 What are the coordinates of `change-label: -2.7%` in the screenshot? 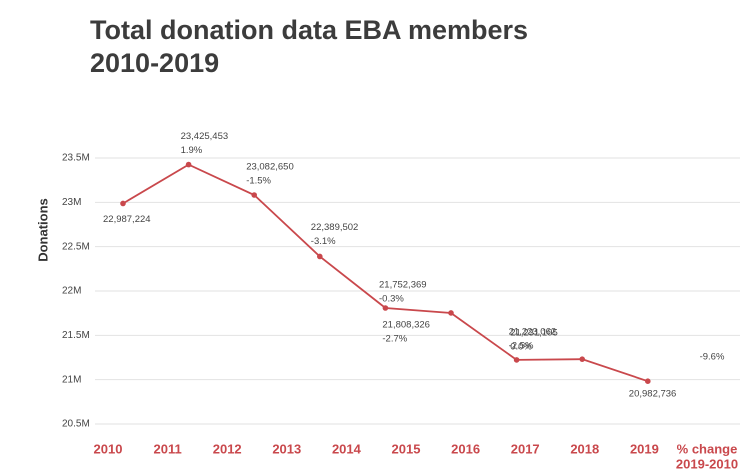 It's located at (394, 339).